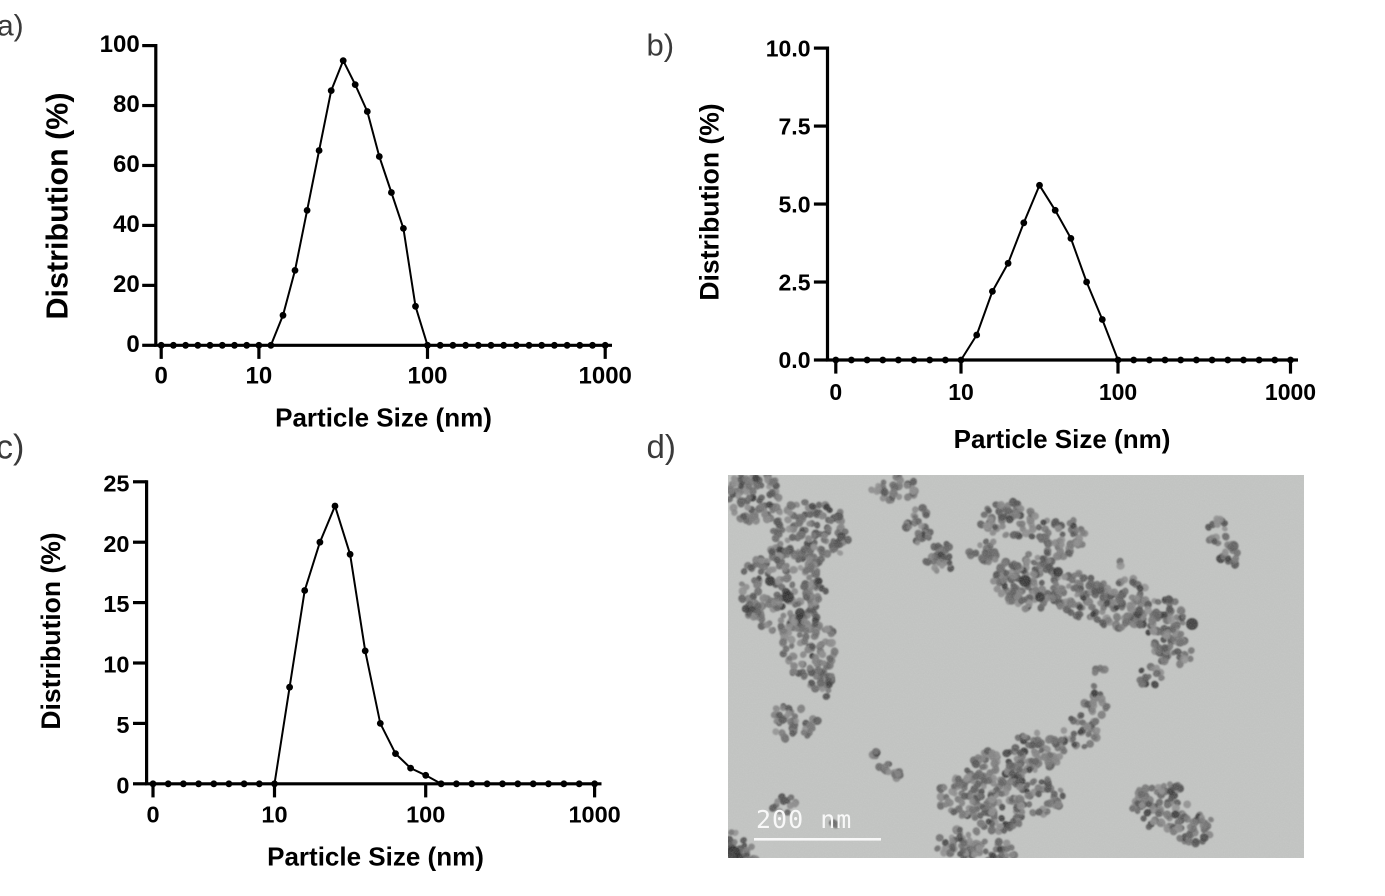 The image size is (1385, 896). Describe the element at coordinates (374, 645) in the screenshot. I see `data-line-c` at that location.